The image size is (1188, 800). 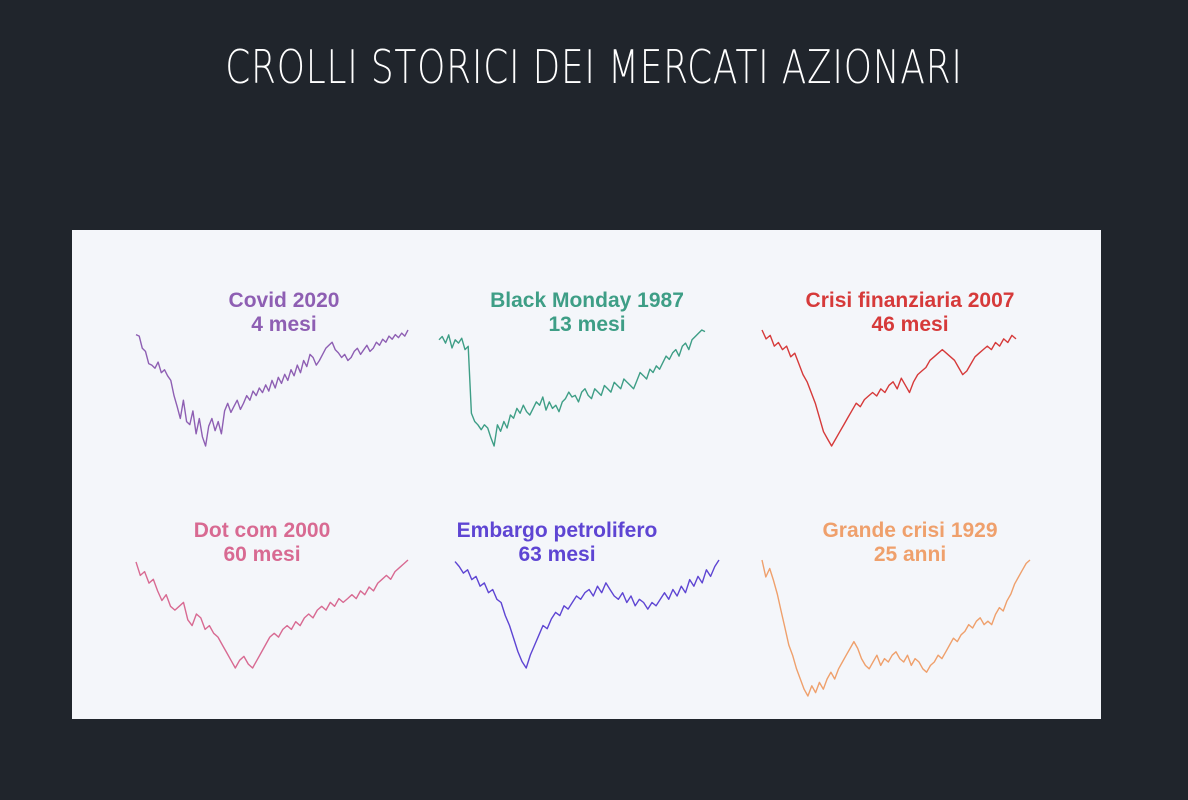 I want to click on chart-crisi-finanziaria-2007: Crisi finanziaria 2007 46 mesi, so click(x=910, y=403).